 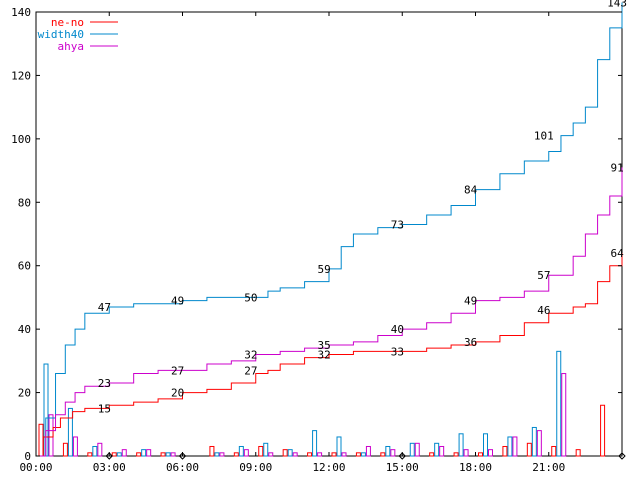 I want to click on data-label-ahya: 35, so click(x=323, y=345).